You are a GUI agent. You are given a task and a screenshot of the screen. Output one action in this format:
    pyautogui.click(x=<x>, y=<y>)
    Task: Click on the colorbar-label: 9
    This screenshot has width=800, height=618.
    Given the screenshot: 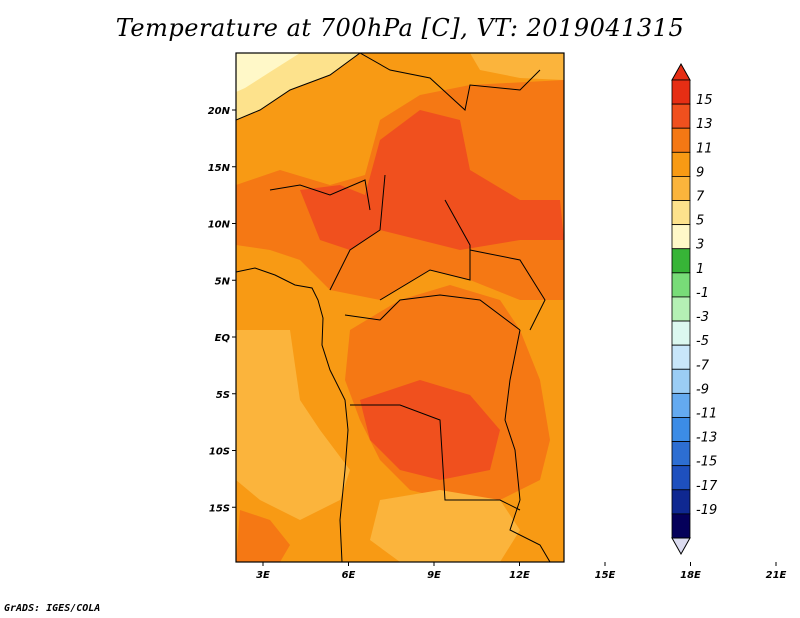 What is the action you would take?
    pyautogui.click(x=700, y=172)
    